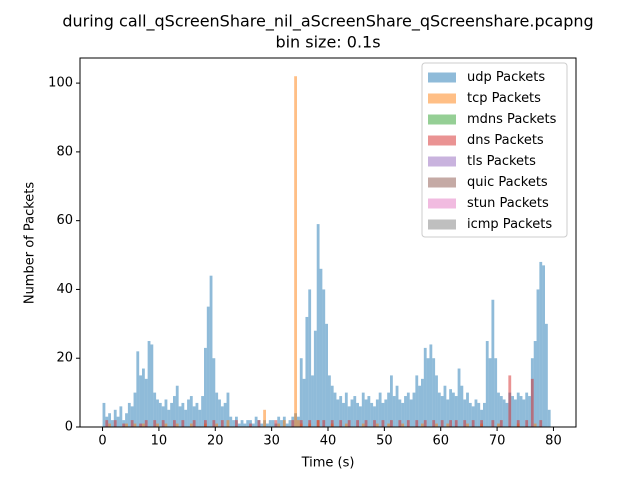  I want to click on legend-label: mdns Packets, so click(512, 119).